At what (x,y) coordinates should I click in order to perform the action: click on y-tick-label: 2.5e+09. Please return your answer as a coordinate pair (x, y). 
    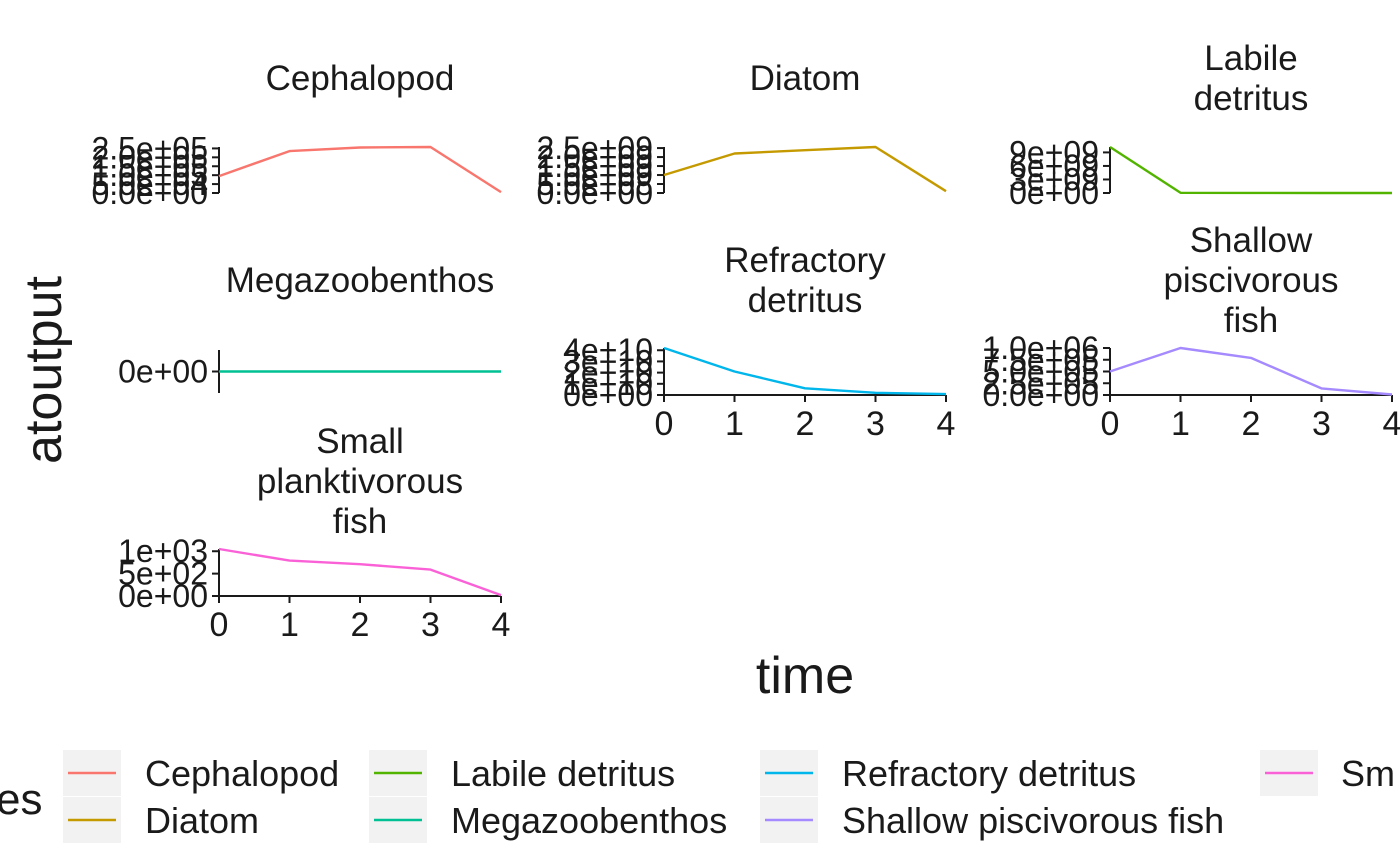
    Looking at the image, I should click on (594, 148).